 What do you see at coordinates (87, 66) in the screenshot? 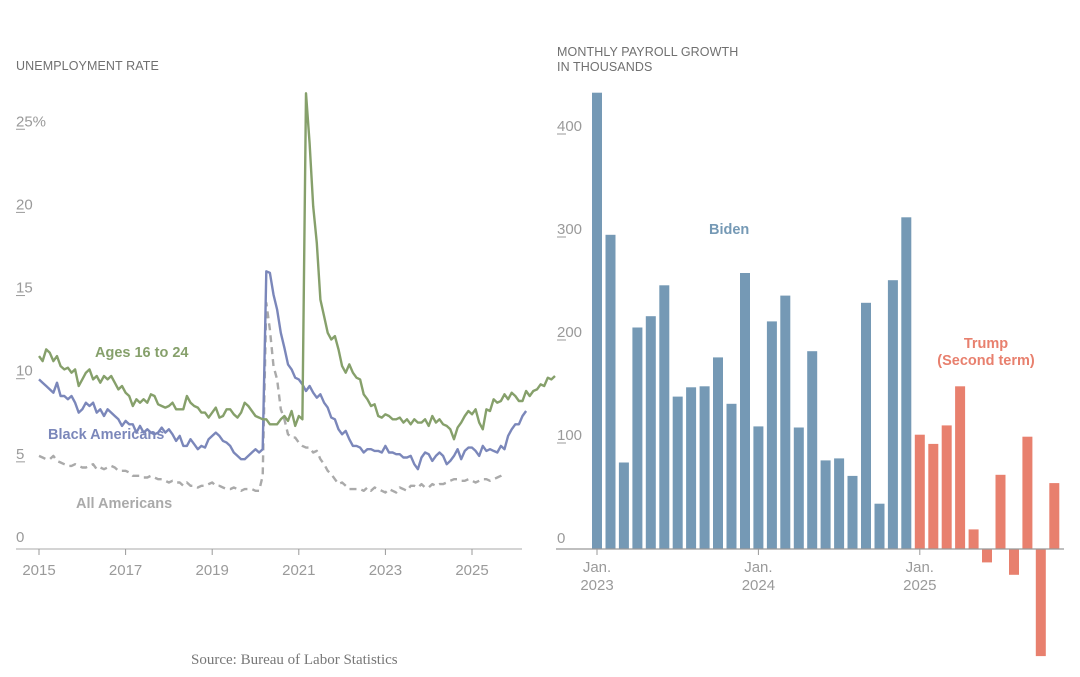
I see `unemployment-chart-title: UNEMPLOYMENT RATE` at bounding box center [87, 66].